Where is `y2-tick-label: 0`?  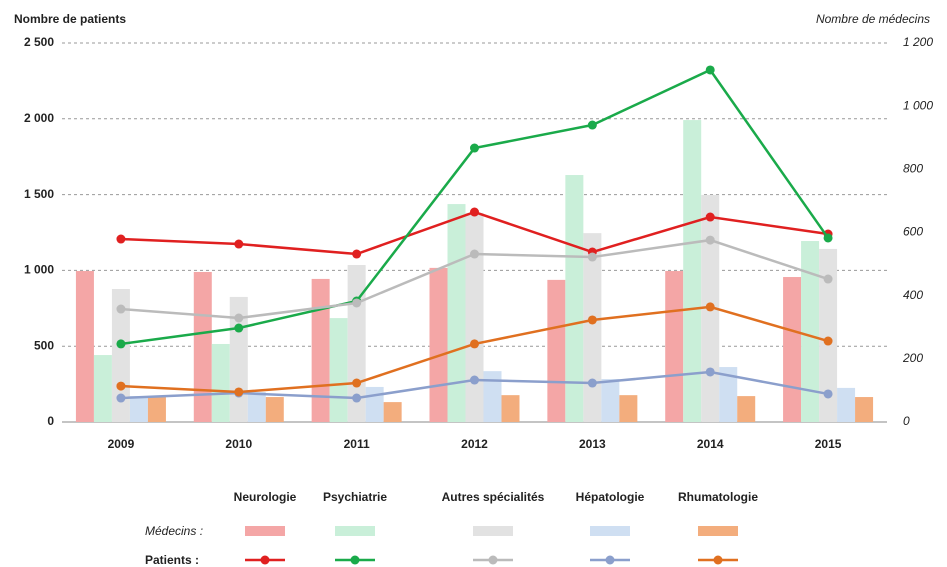
y2-tick-label: 0 is located at coordinates (906, 421).